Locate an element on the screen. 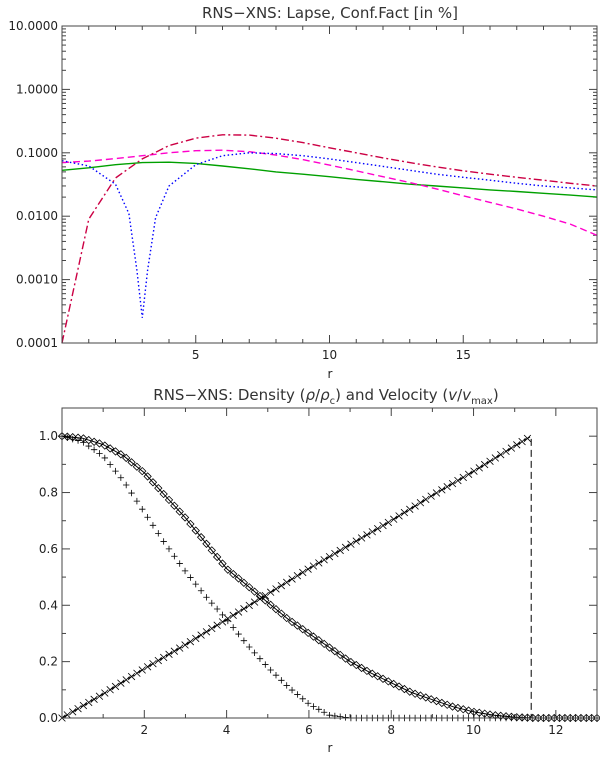 The image size is (600, 760). x-tick-label: 15 is located at coordinates (463, 355).